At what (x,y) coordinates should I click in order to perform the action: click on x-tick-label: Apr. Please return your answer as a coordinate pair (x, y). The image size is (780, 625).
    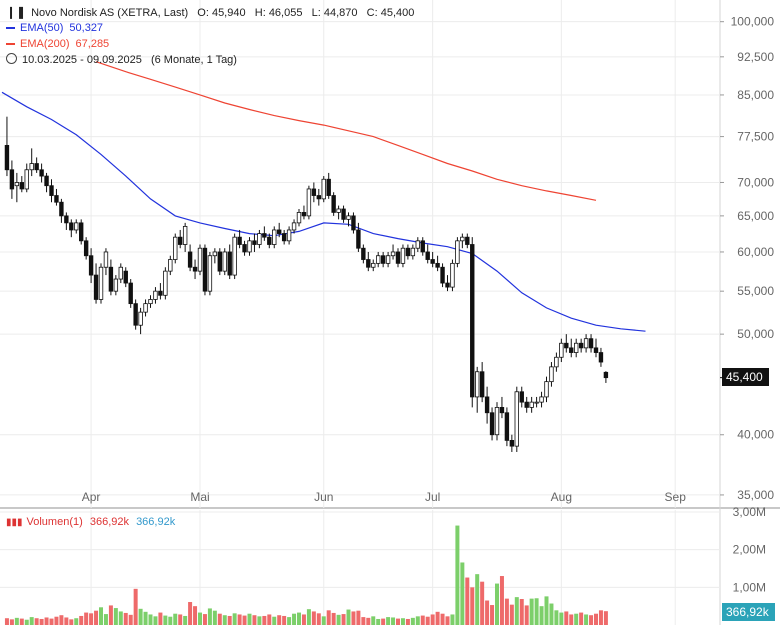
    Looking at the image, I should click on (91, 497).